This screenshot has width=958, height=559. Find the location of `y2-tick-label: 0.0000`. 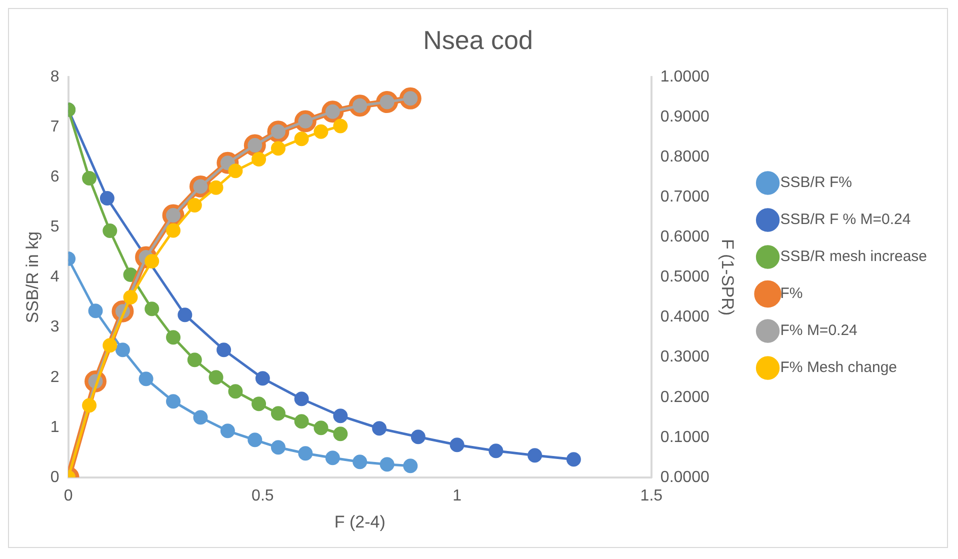

y2-tick-label: 0.0000 is located at coordinates (685, 477).